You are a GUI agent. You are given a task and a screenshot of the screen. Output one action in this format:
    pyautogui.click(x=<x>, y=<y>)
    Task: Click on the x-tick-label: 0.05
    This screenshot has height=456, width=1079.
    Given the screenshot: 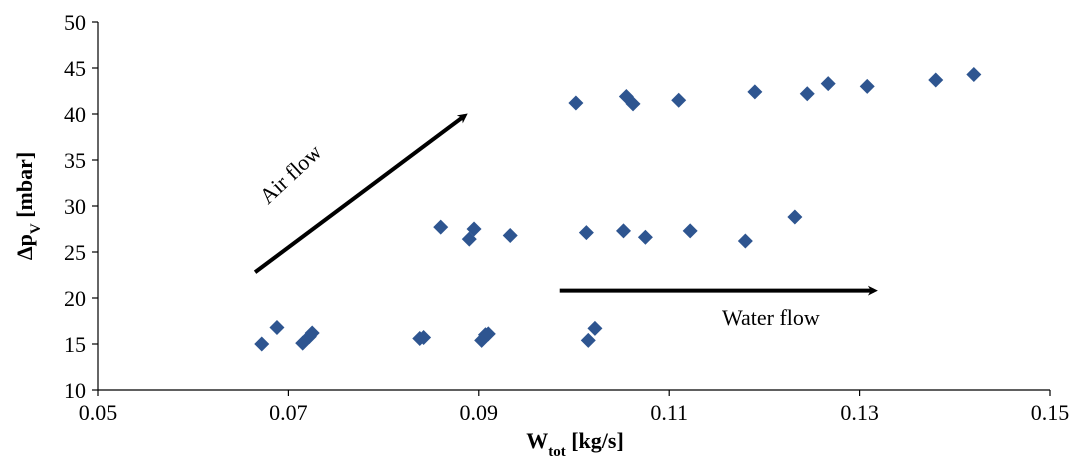 What is the action you would take?
    pyautogui.click(x=98, y=412)
    